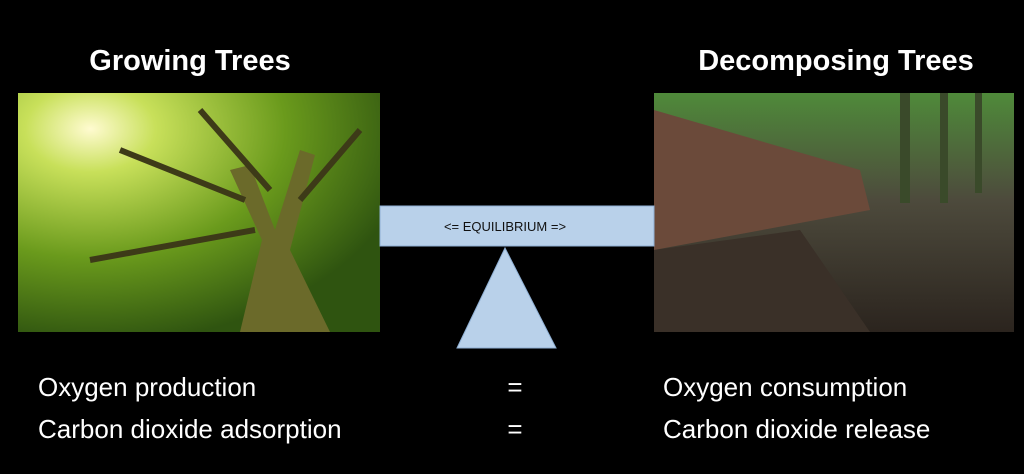 The image size is (1024, 474). What do you see at coordinates (189, 61) in the screenshot?
I see `panel-title: Growing Trees` at bounding box center [189, 61].